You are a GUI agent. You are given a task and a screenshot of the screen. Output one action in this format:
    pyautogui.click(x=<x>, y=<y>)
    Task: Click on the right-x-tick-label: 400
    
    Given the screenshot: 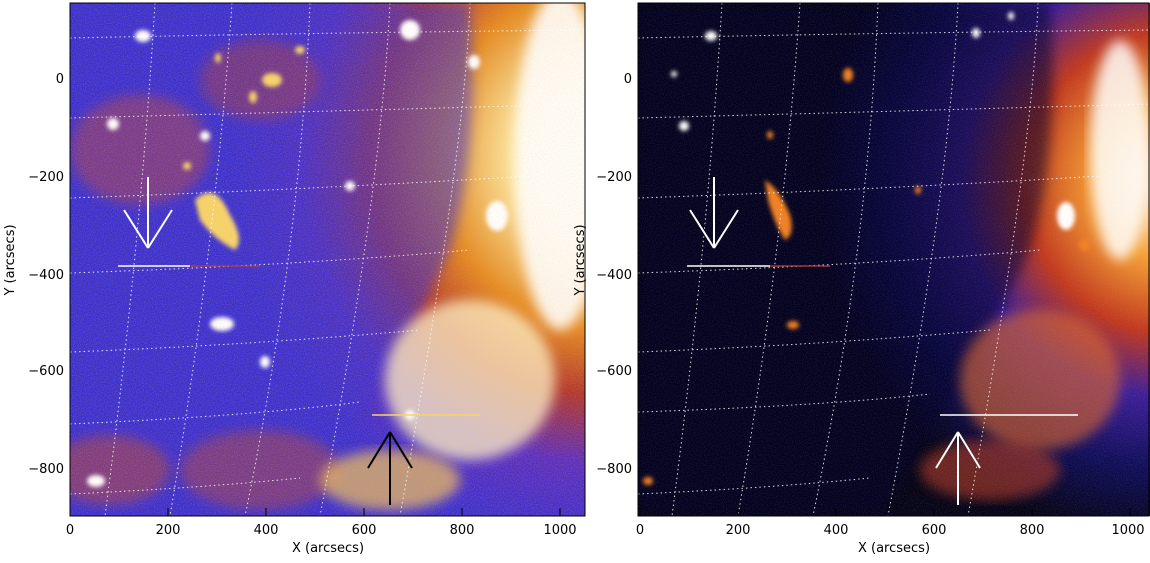 What is the action you would take?
    pyautogui.click(x=836, y=530)
    